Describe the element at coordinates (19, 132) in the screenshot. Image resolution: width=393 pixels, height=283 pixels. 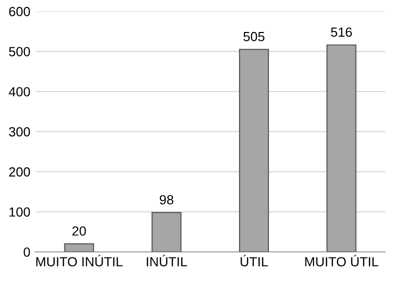
I see `y-tick-label: 300` at that location.